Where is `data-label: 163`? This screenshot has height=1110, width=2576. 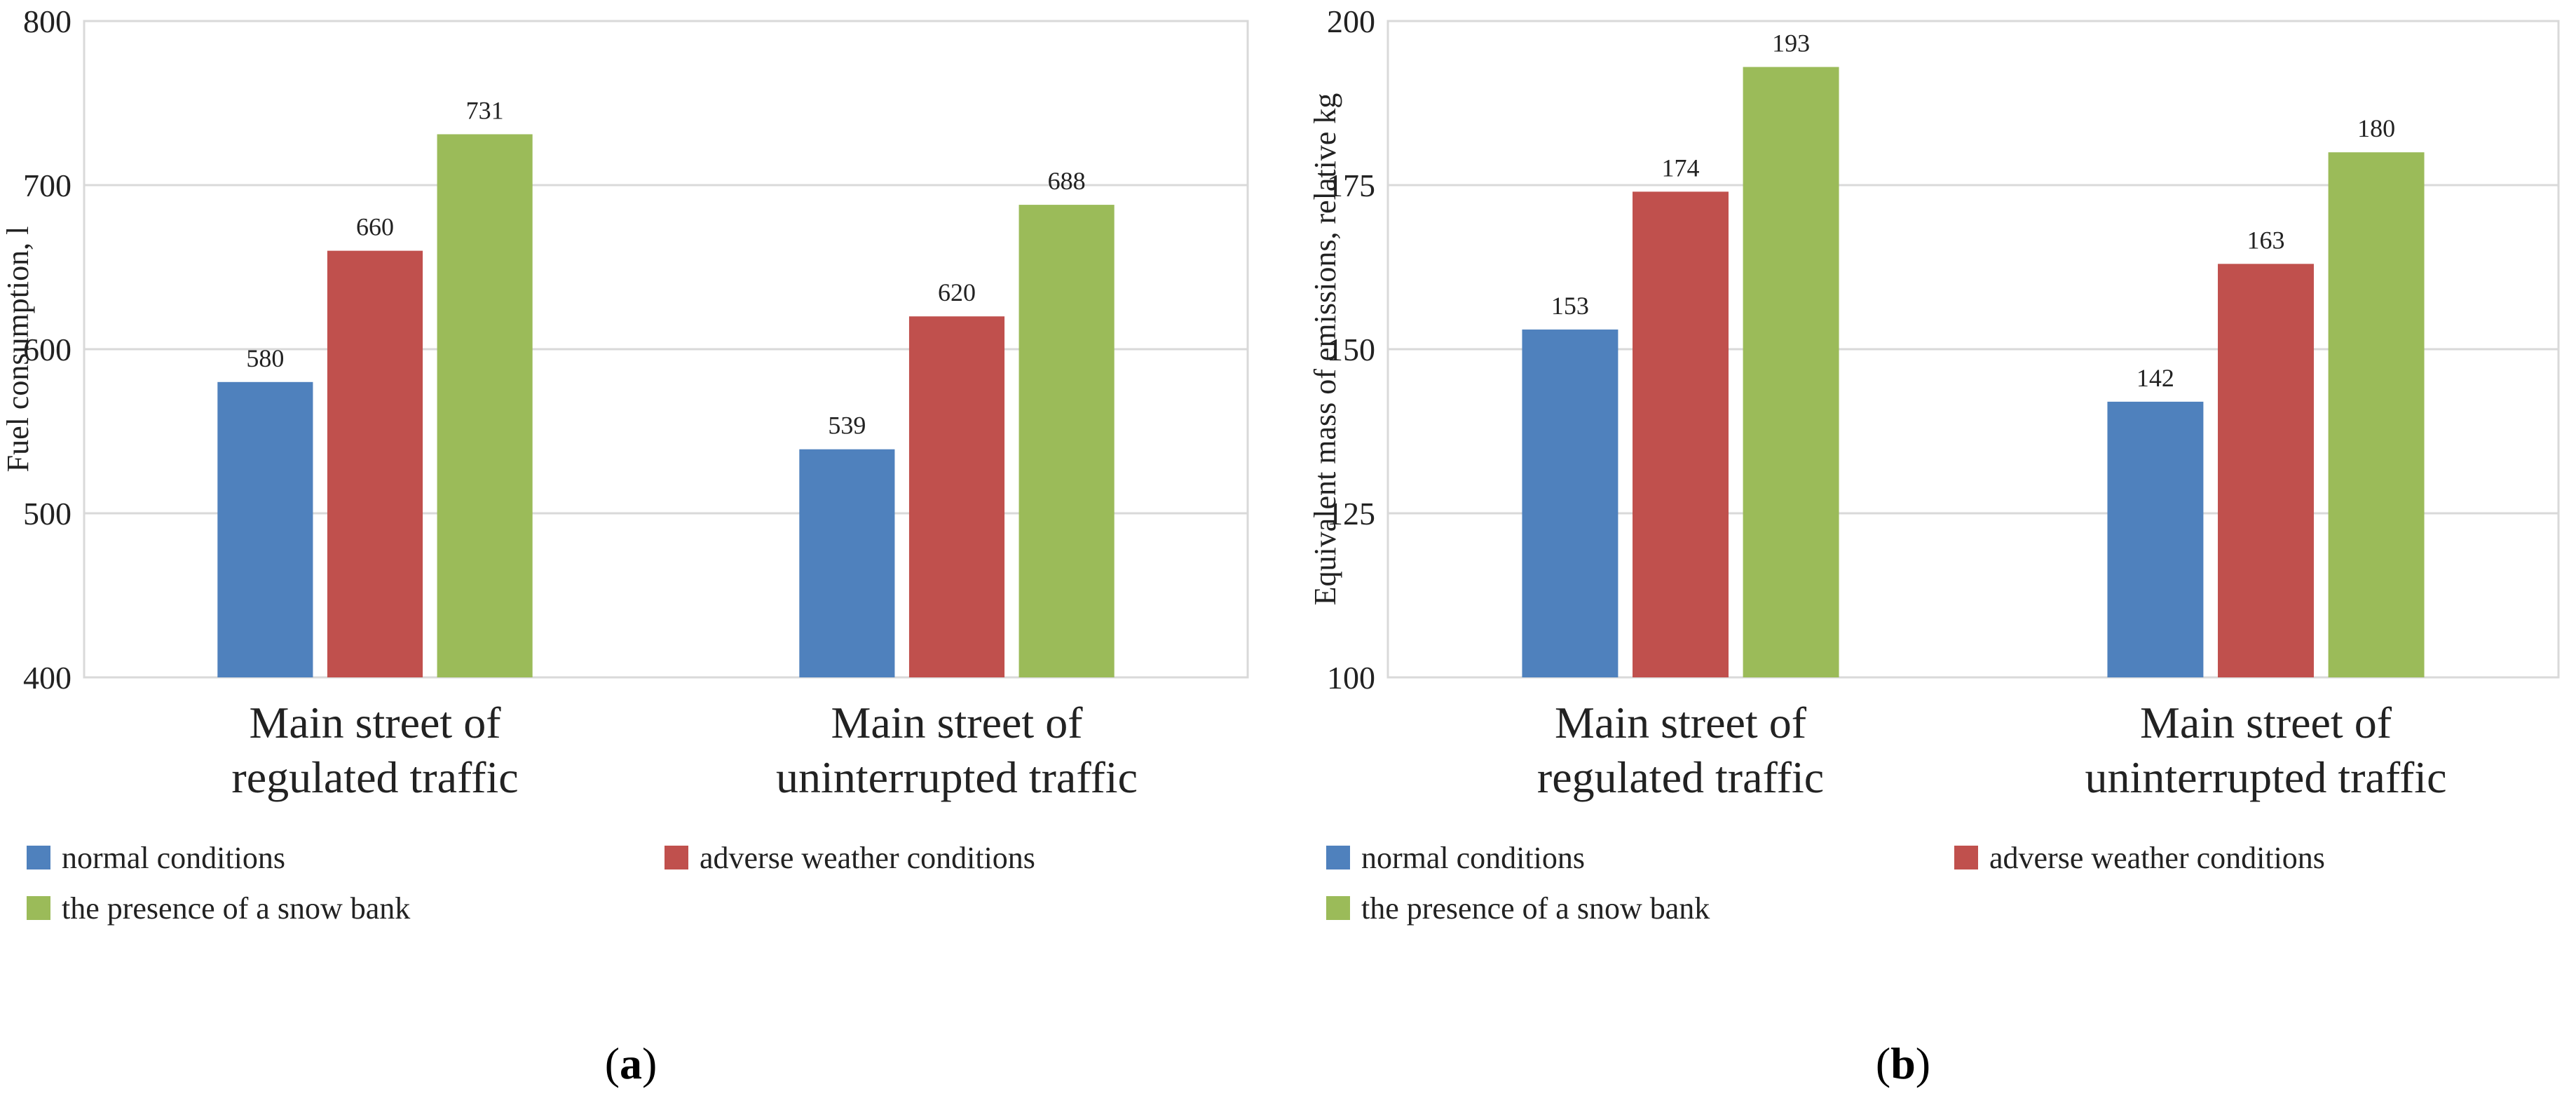 data-label: 163 is located at coordinates (2266, 240).